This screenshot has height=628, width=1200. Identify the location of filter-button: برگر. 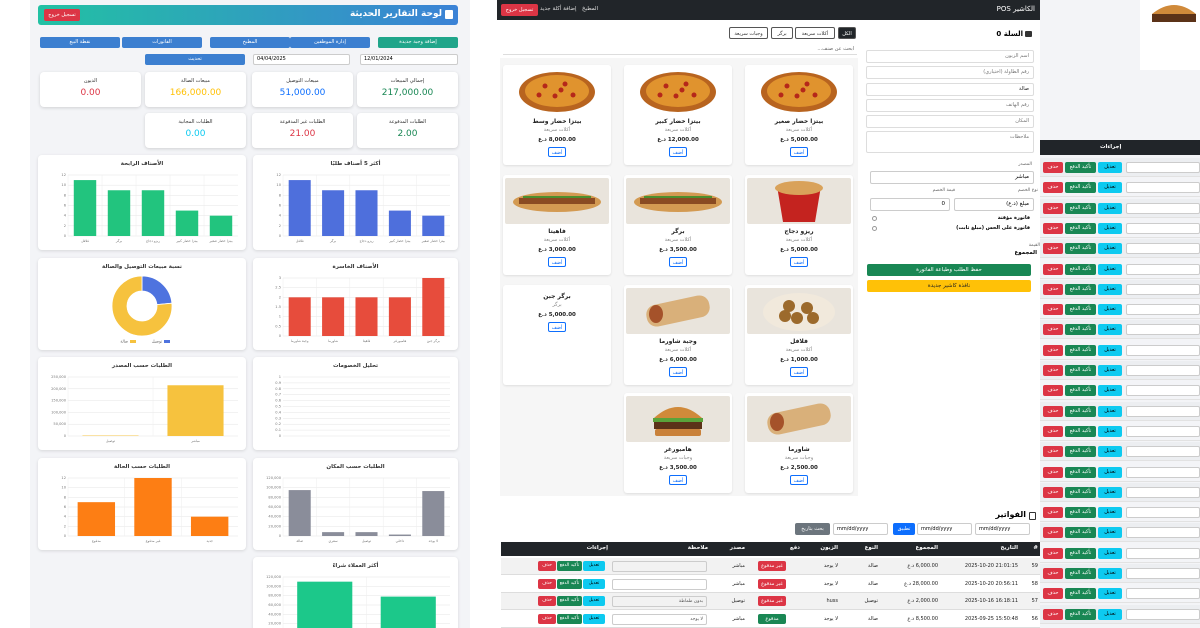
(782, 33).